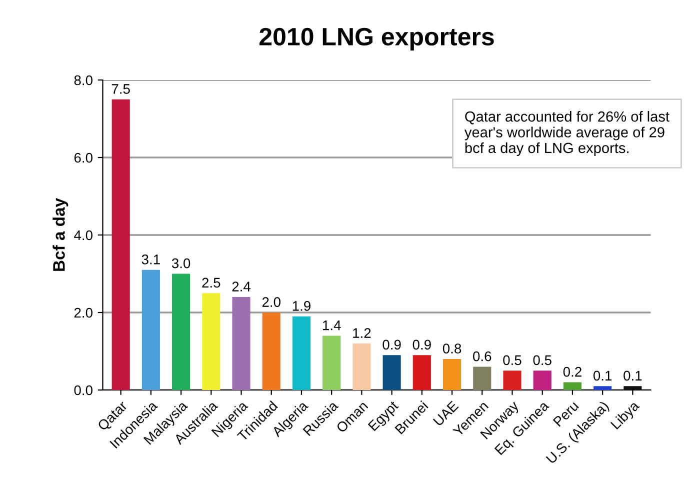 The height and width of the screenshot is (500, 685). Describe the element at coordinates (567, 133) in the screenshot. I see `annotation: Qatar accounted for 26% of last year's worldwide average of 29 bcf a day of LNG exports.` at that location.